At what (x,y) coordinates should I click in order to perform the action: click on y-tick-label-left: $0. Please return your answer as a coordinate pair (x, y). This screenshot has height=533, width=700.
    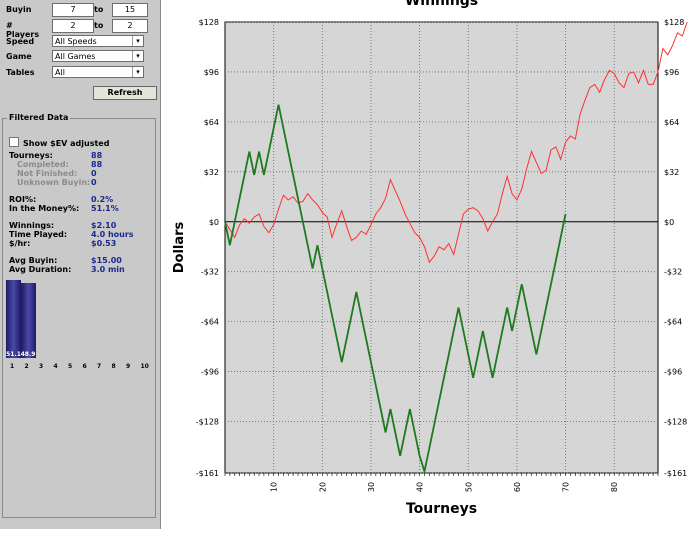
    Looking at the image, I should click on (214, 222).